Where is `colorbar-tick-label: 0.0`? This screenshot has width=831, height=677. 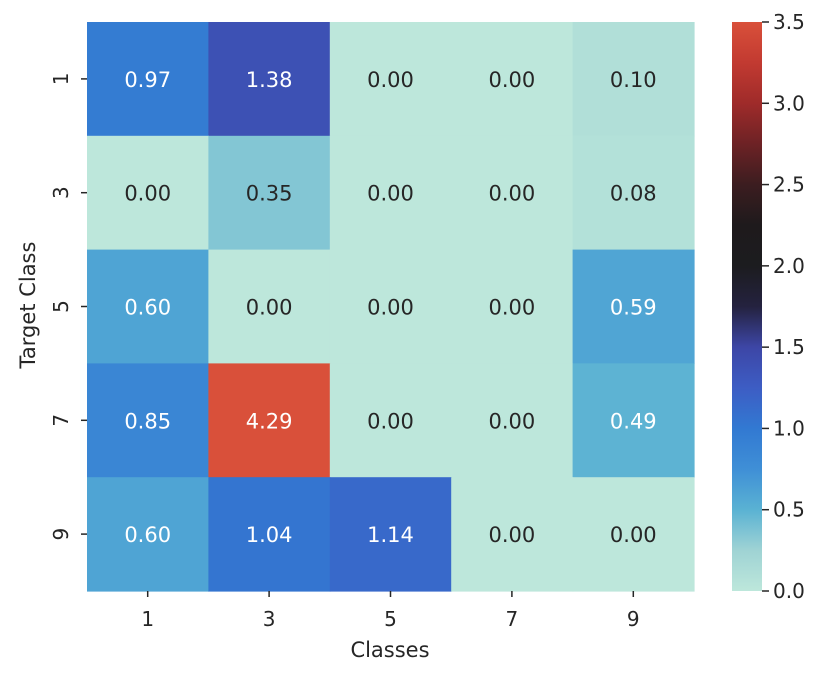
colorbar-tick-label: 0.0 is located at coordinates (789, 591).